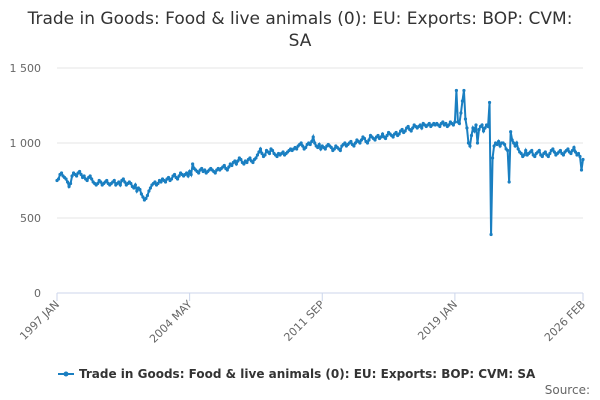  What do you see at coordinates (66, 374) in the screenshot?
I see `legend-marker` at bounding box center [66, 374].